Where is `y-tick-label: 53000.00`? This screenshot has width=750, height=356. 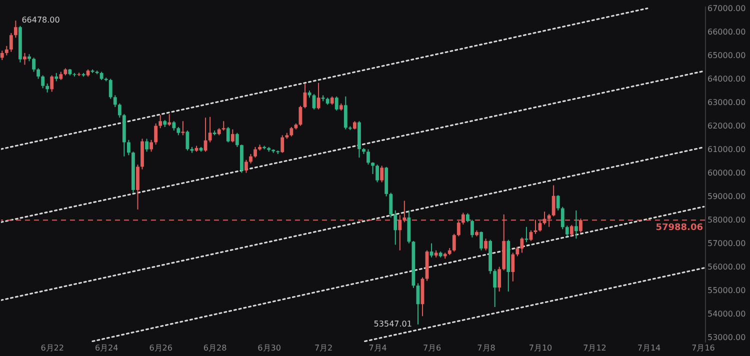 y-tick-label: 53000.00 is located at coordinates (727, 337).